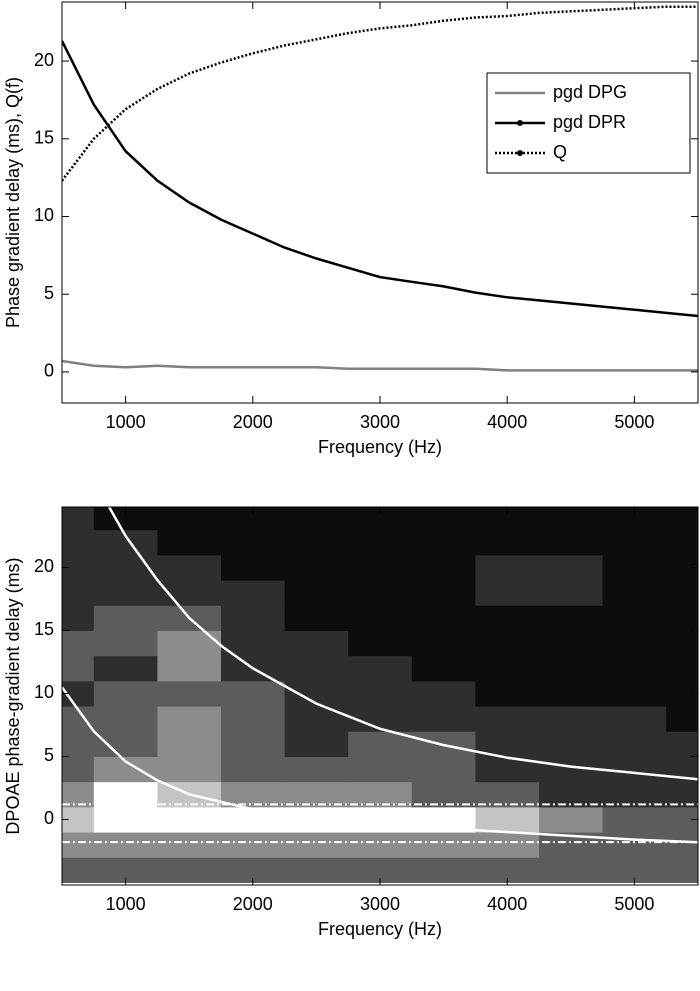 The image size is (700, 991). I want to click on x-tick-label: 1000, so click(126, 904).